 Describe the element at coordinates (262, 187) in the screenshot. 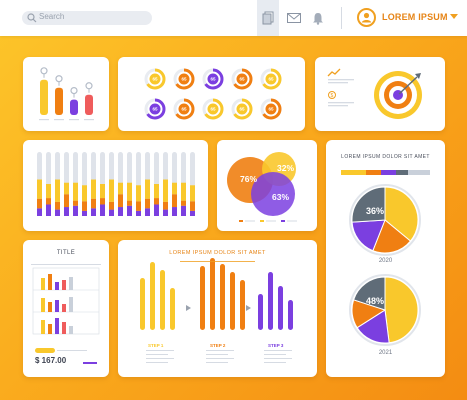

I see `venn-diagram: 76% 32% 63%` at that location.